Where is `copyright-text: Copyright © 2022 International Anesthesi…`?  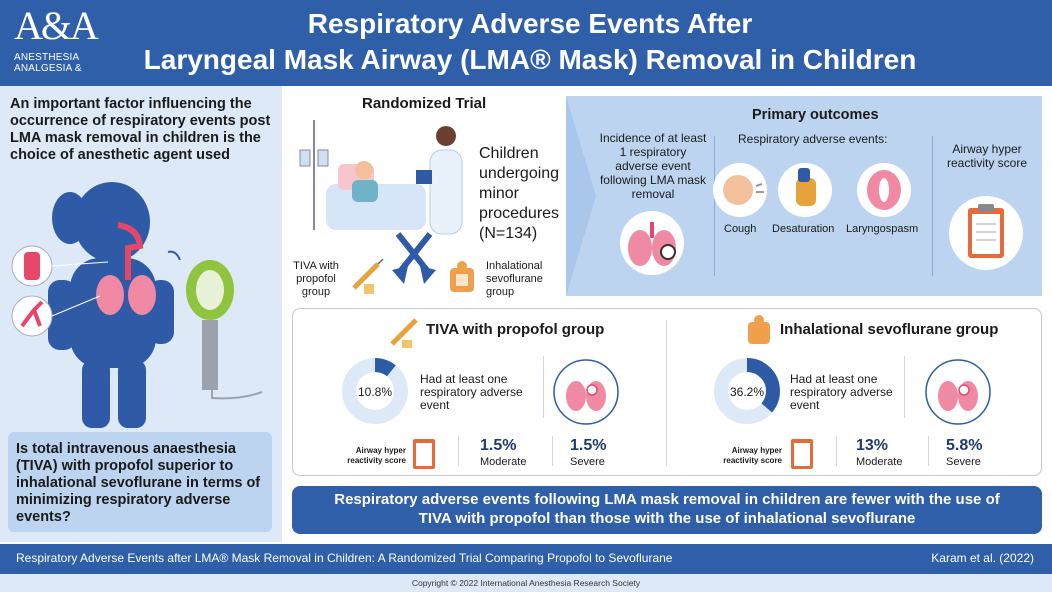 copyright-text: Copyright © 2022 International Anesthesi… is located at coordinates (526, 583).